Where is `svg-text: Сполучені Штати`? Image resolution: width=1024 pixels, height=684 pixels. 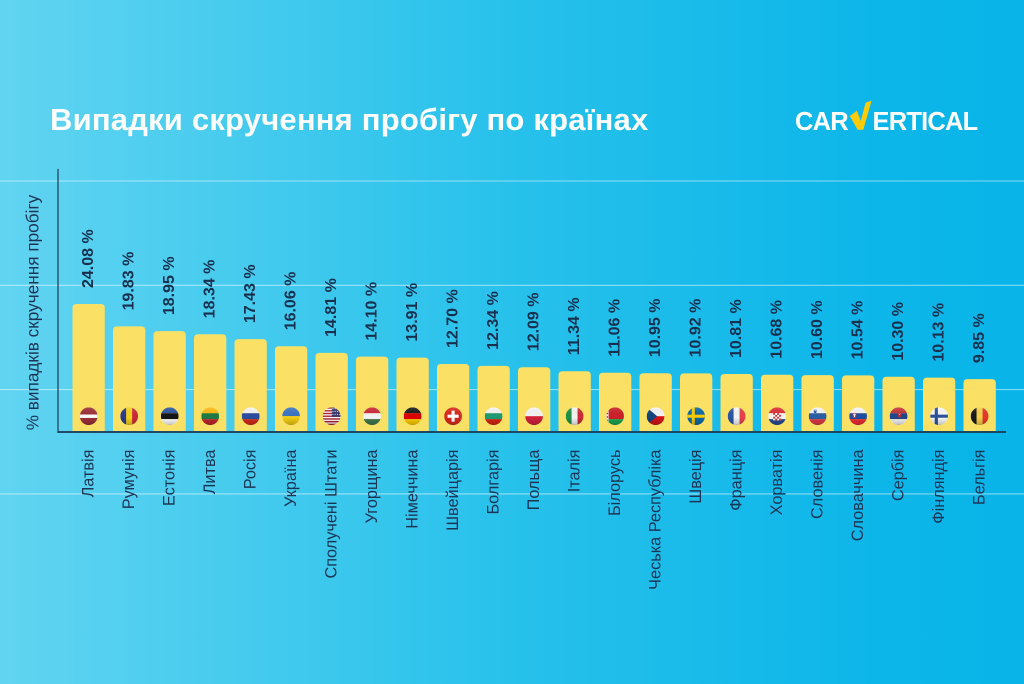 svg-text: Сполучені Штати is located at coordinates (332, 514).